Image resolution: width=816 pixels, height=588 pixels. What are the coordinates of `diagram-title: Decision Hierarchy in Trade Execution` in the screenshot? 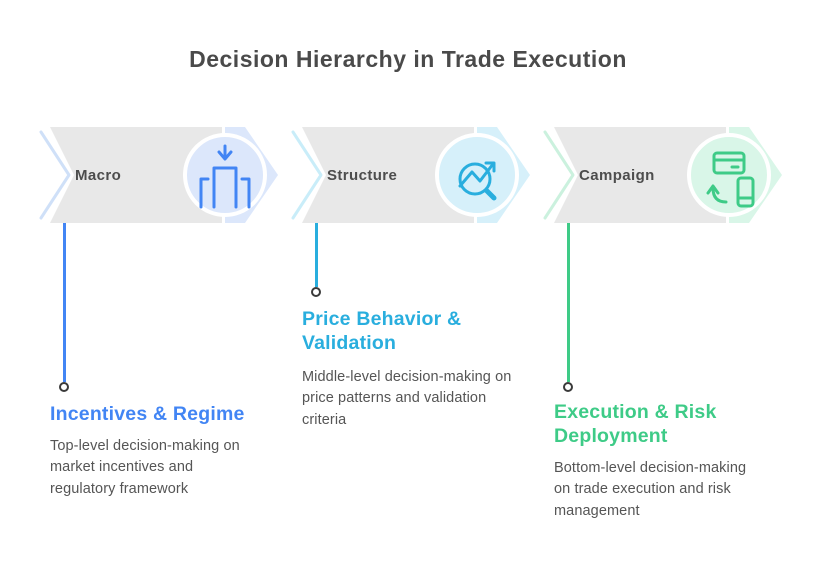 It's located at (408, 59).